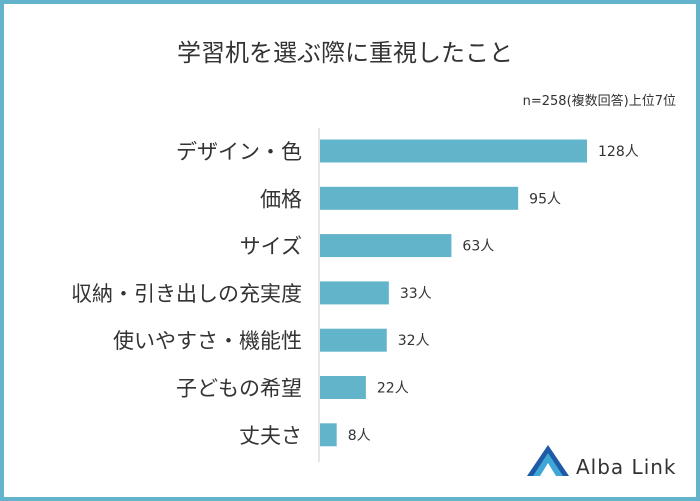  Describe the element at coordinates (478, 247) in the screenshot. I see `data-label: 63人` at that location.